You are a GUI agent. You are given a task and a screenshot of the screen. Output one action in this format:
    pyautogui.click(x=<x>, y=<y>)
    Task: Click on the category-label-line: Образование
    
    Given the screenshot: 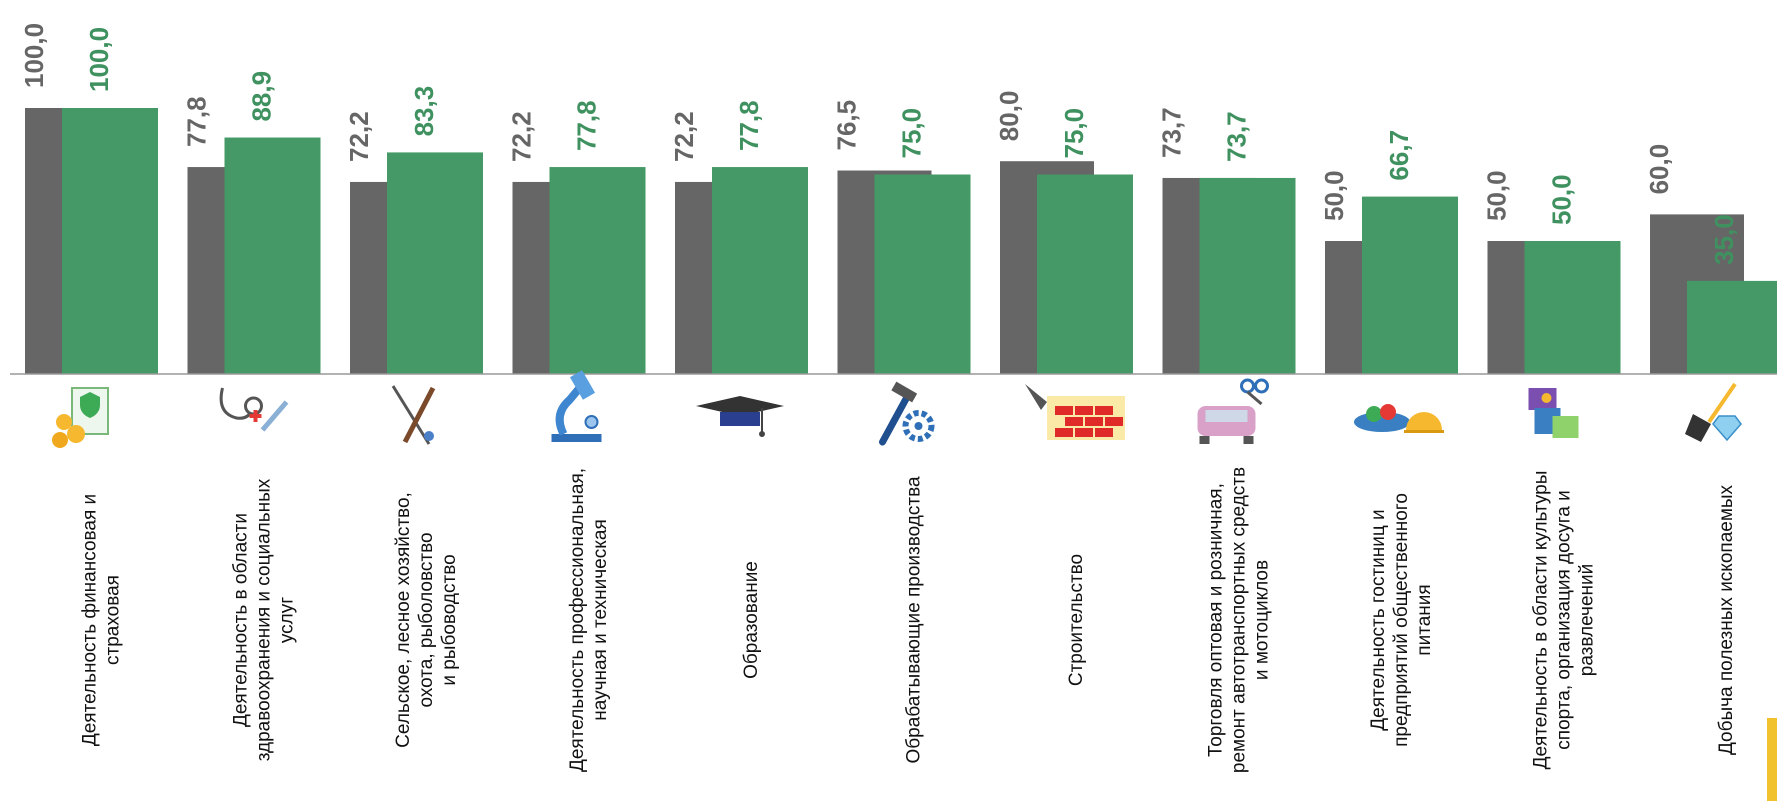 What is the action you would take?
    pyautogui.click(x=751, y=620)
    